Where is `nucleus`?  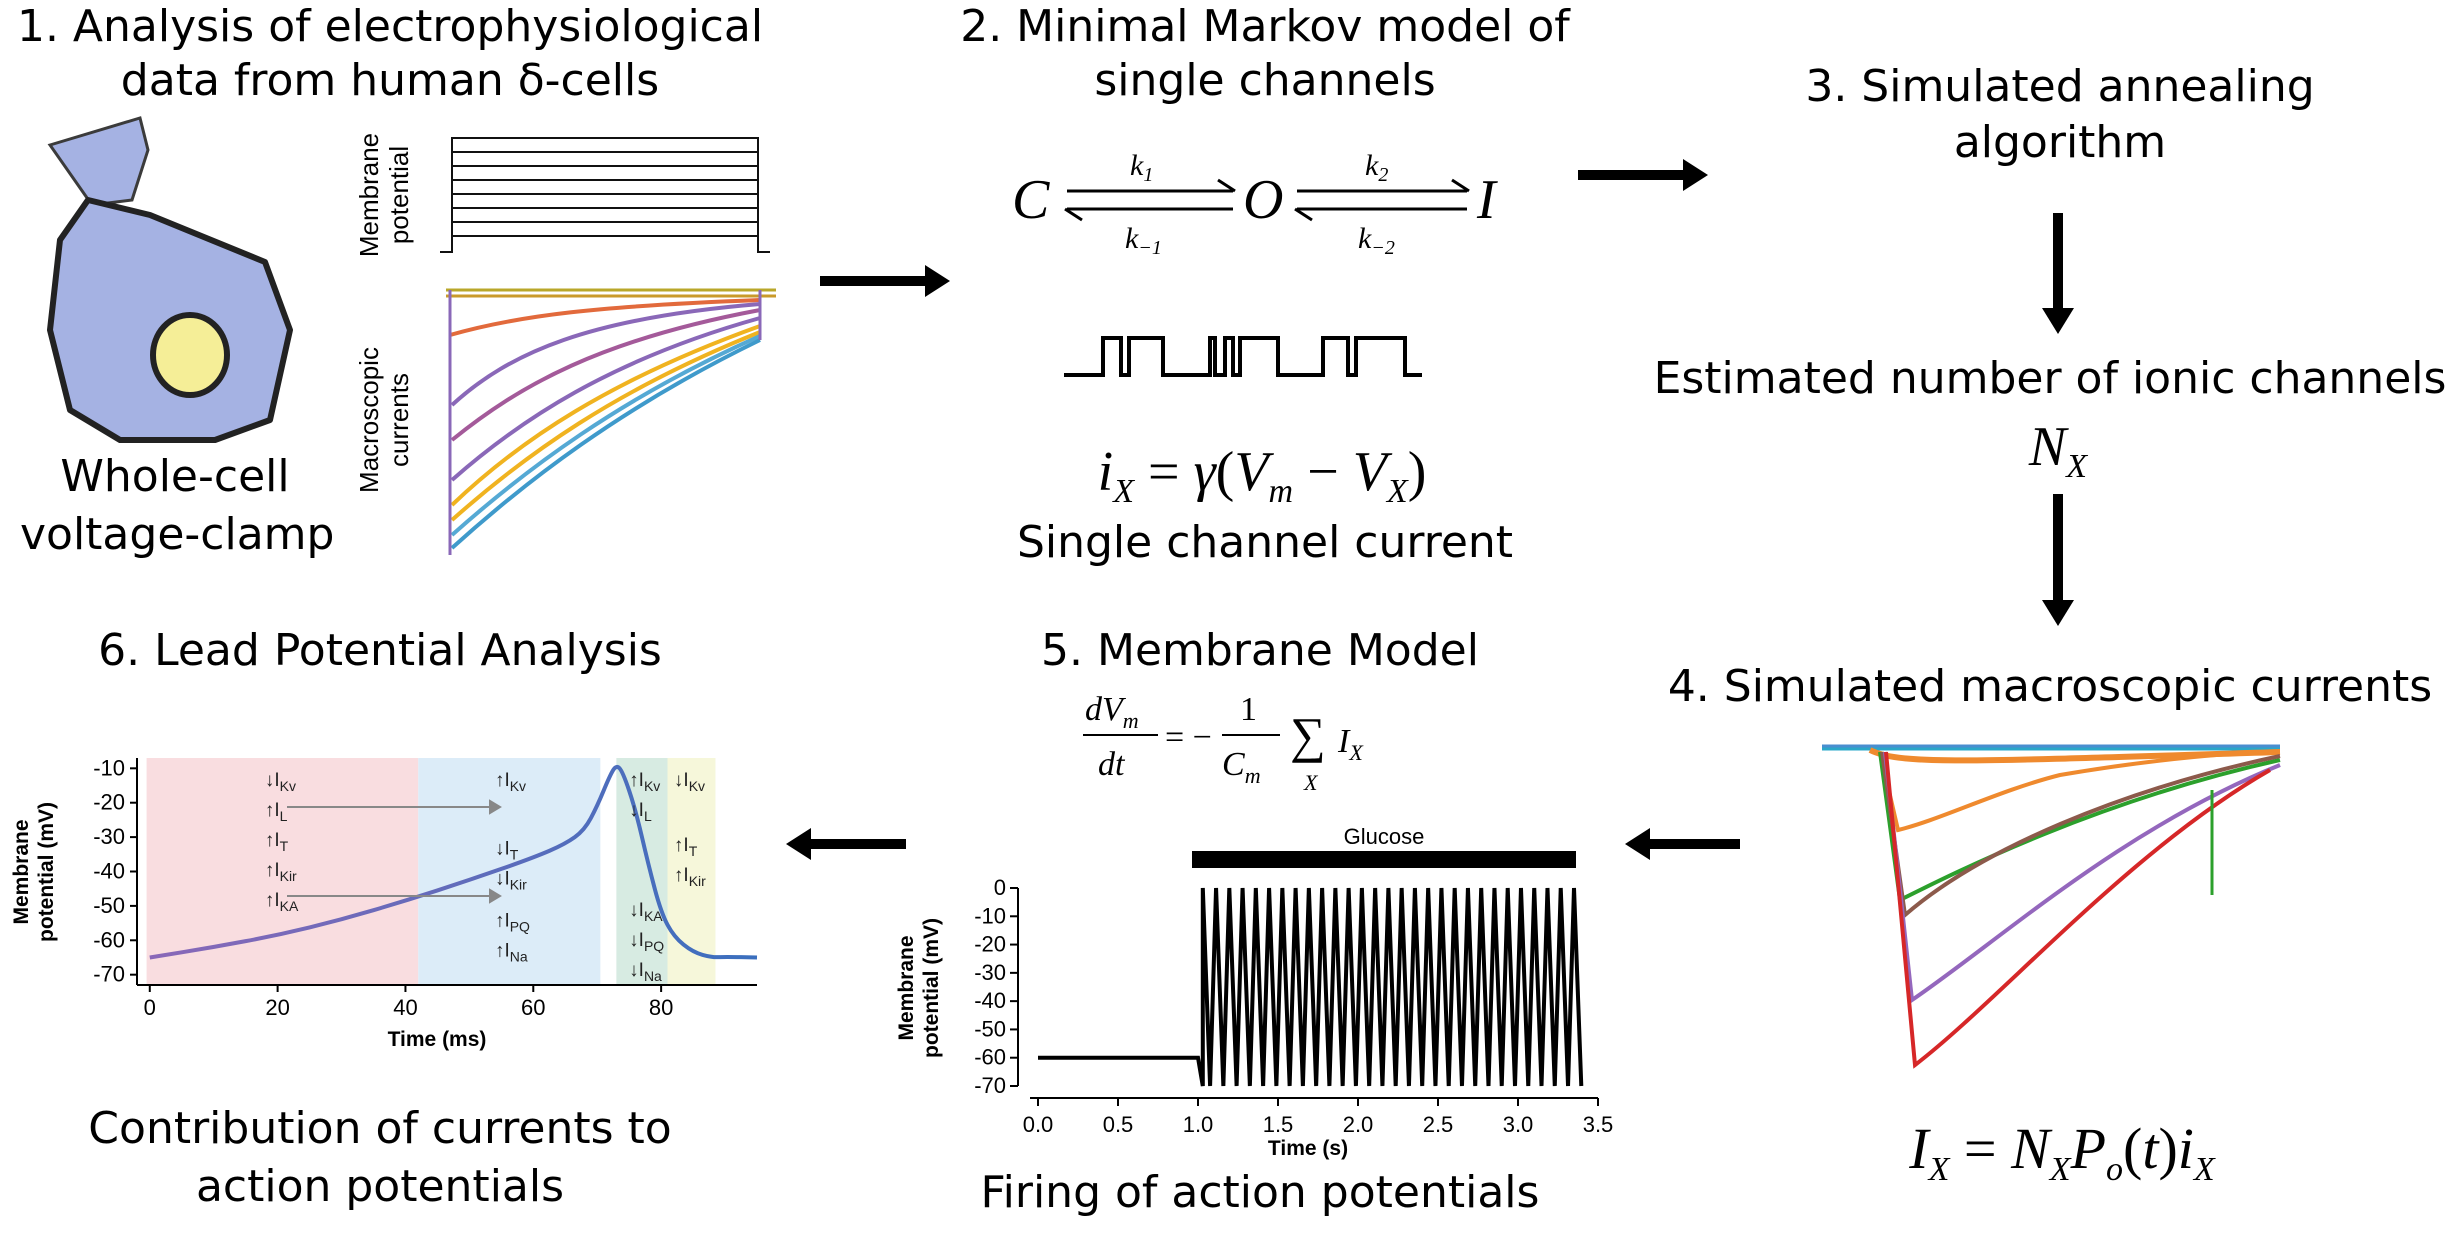
nucleus is located at coordinates (190, 355).